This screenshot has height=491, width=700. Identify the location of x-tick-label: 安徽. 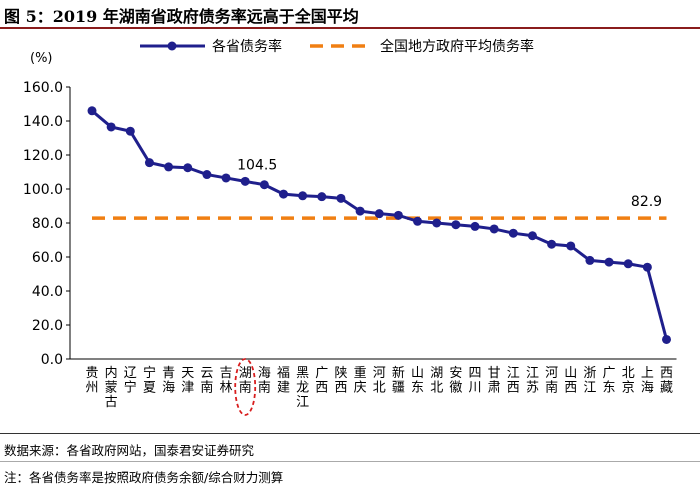
(455, 381).